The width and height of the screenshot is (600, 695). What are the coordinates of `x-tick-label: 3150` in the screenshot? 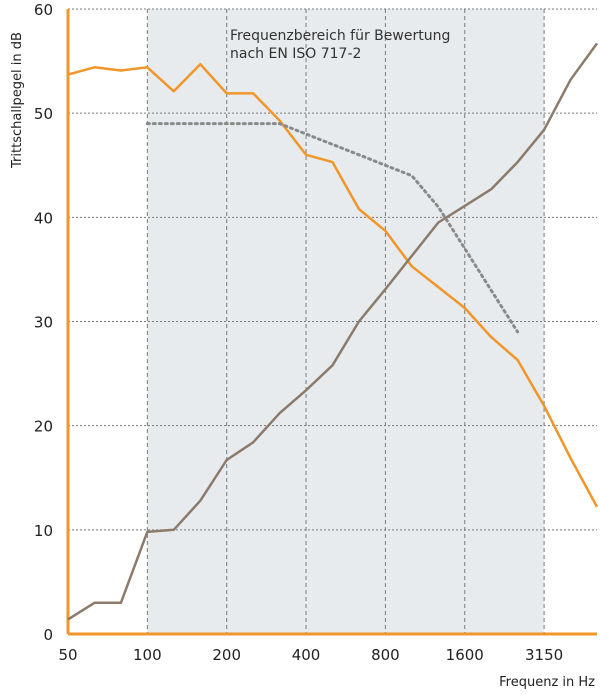 It's located at (544, 655).